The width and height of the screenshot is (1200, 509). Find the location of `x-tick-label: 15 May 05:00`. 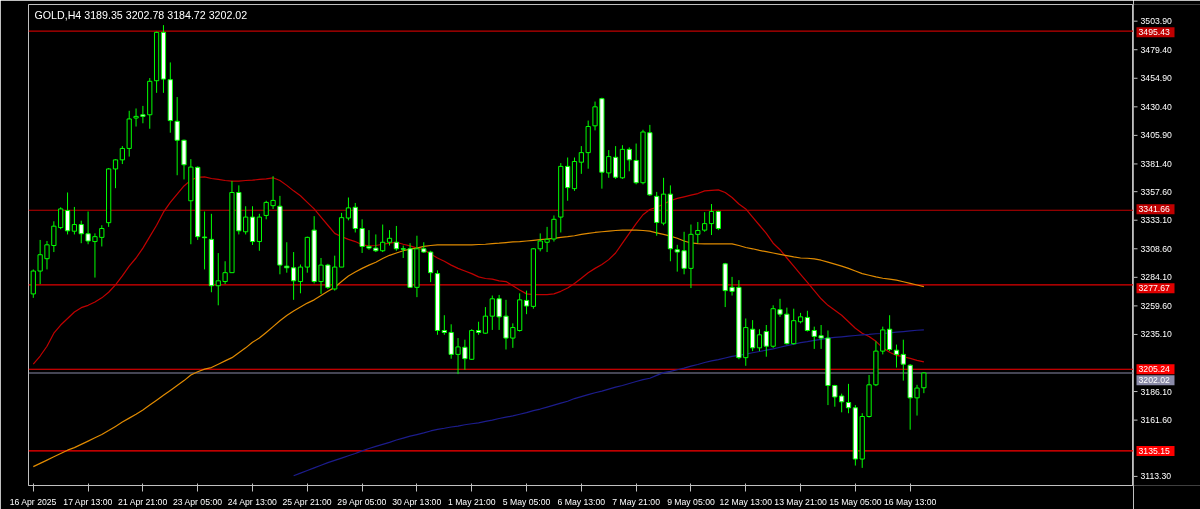

x-tick-label: 15 May 05:00 is located at coordinates (855, 501).